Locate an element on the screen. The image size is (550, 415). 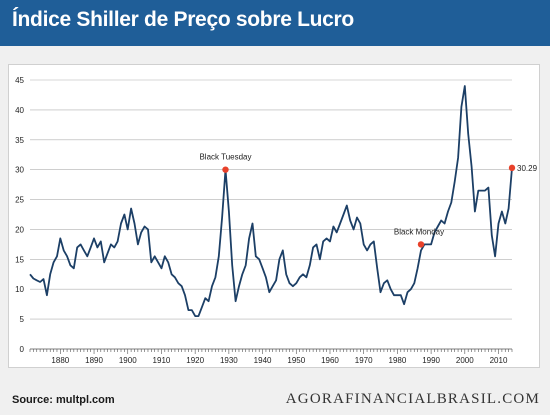
source-note: Source: multpl.com is located at coordinates (63, 400).